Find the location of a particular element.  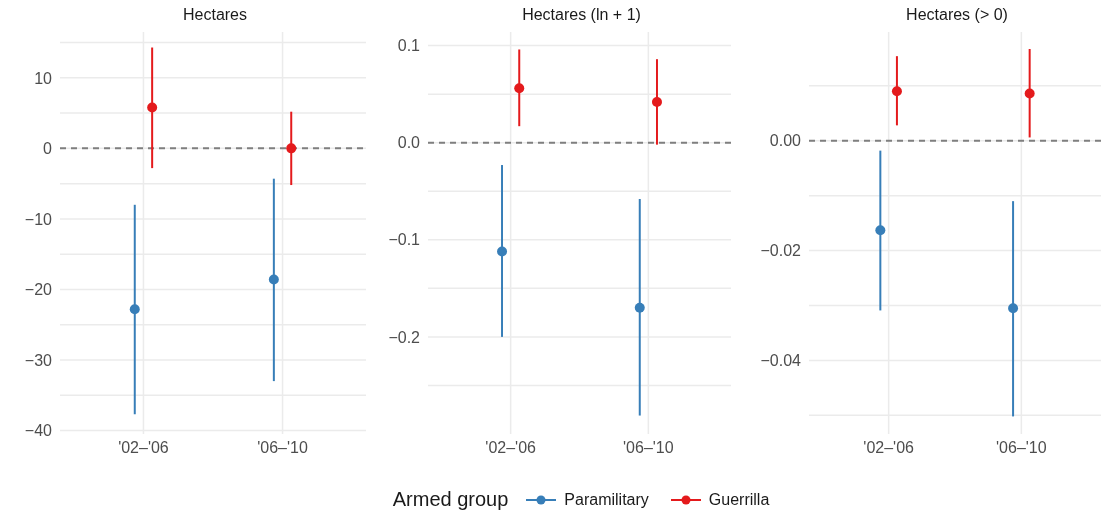

y-tick-label: −0.04 is located at coordinates (781, 361).